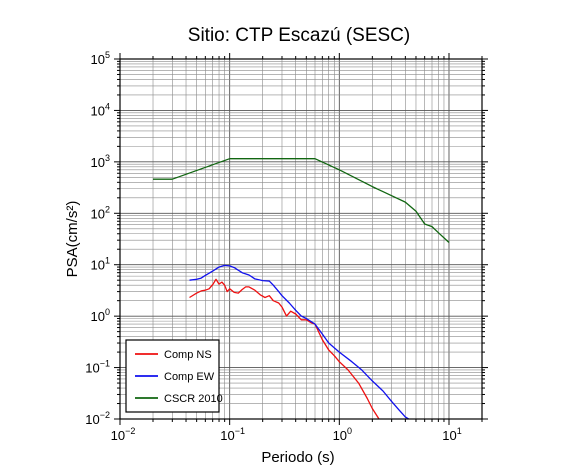  Describe the element at coordinates (100, 315) in the screenshot. I see `y-tick-label: 10⁰` at that location.